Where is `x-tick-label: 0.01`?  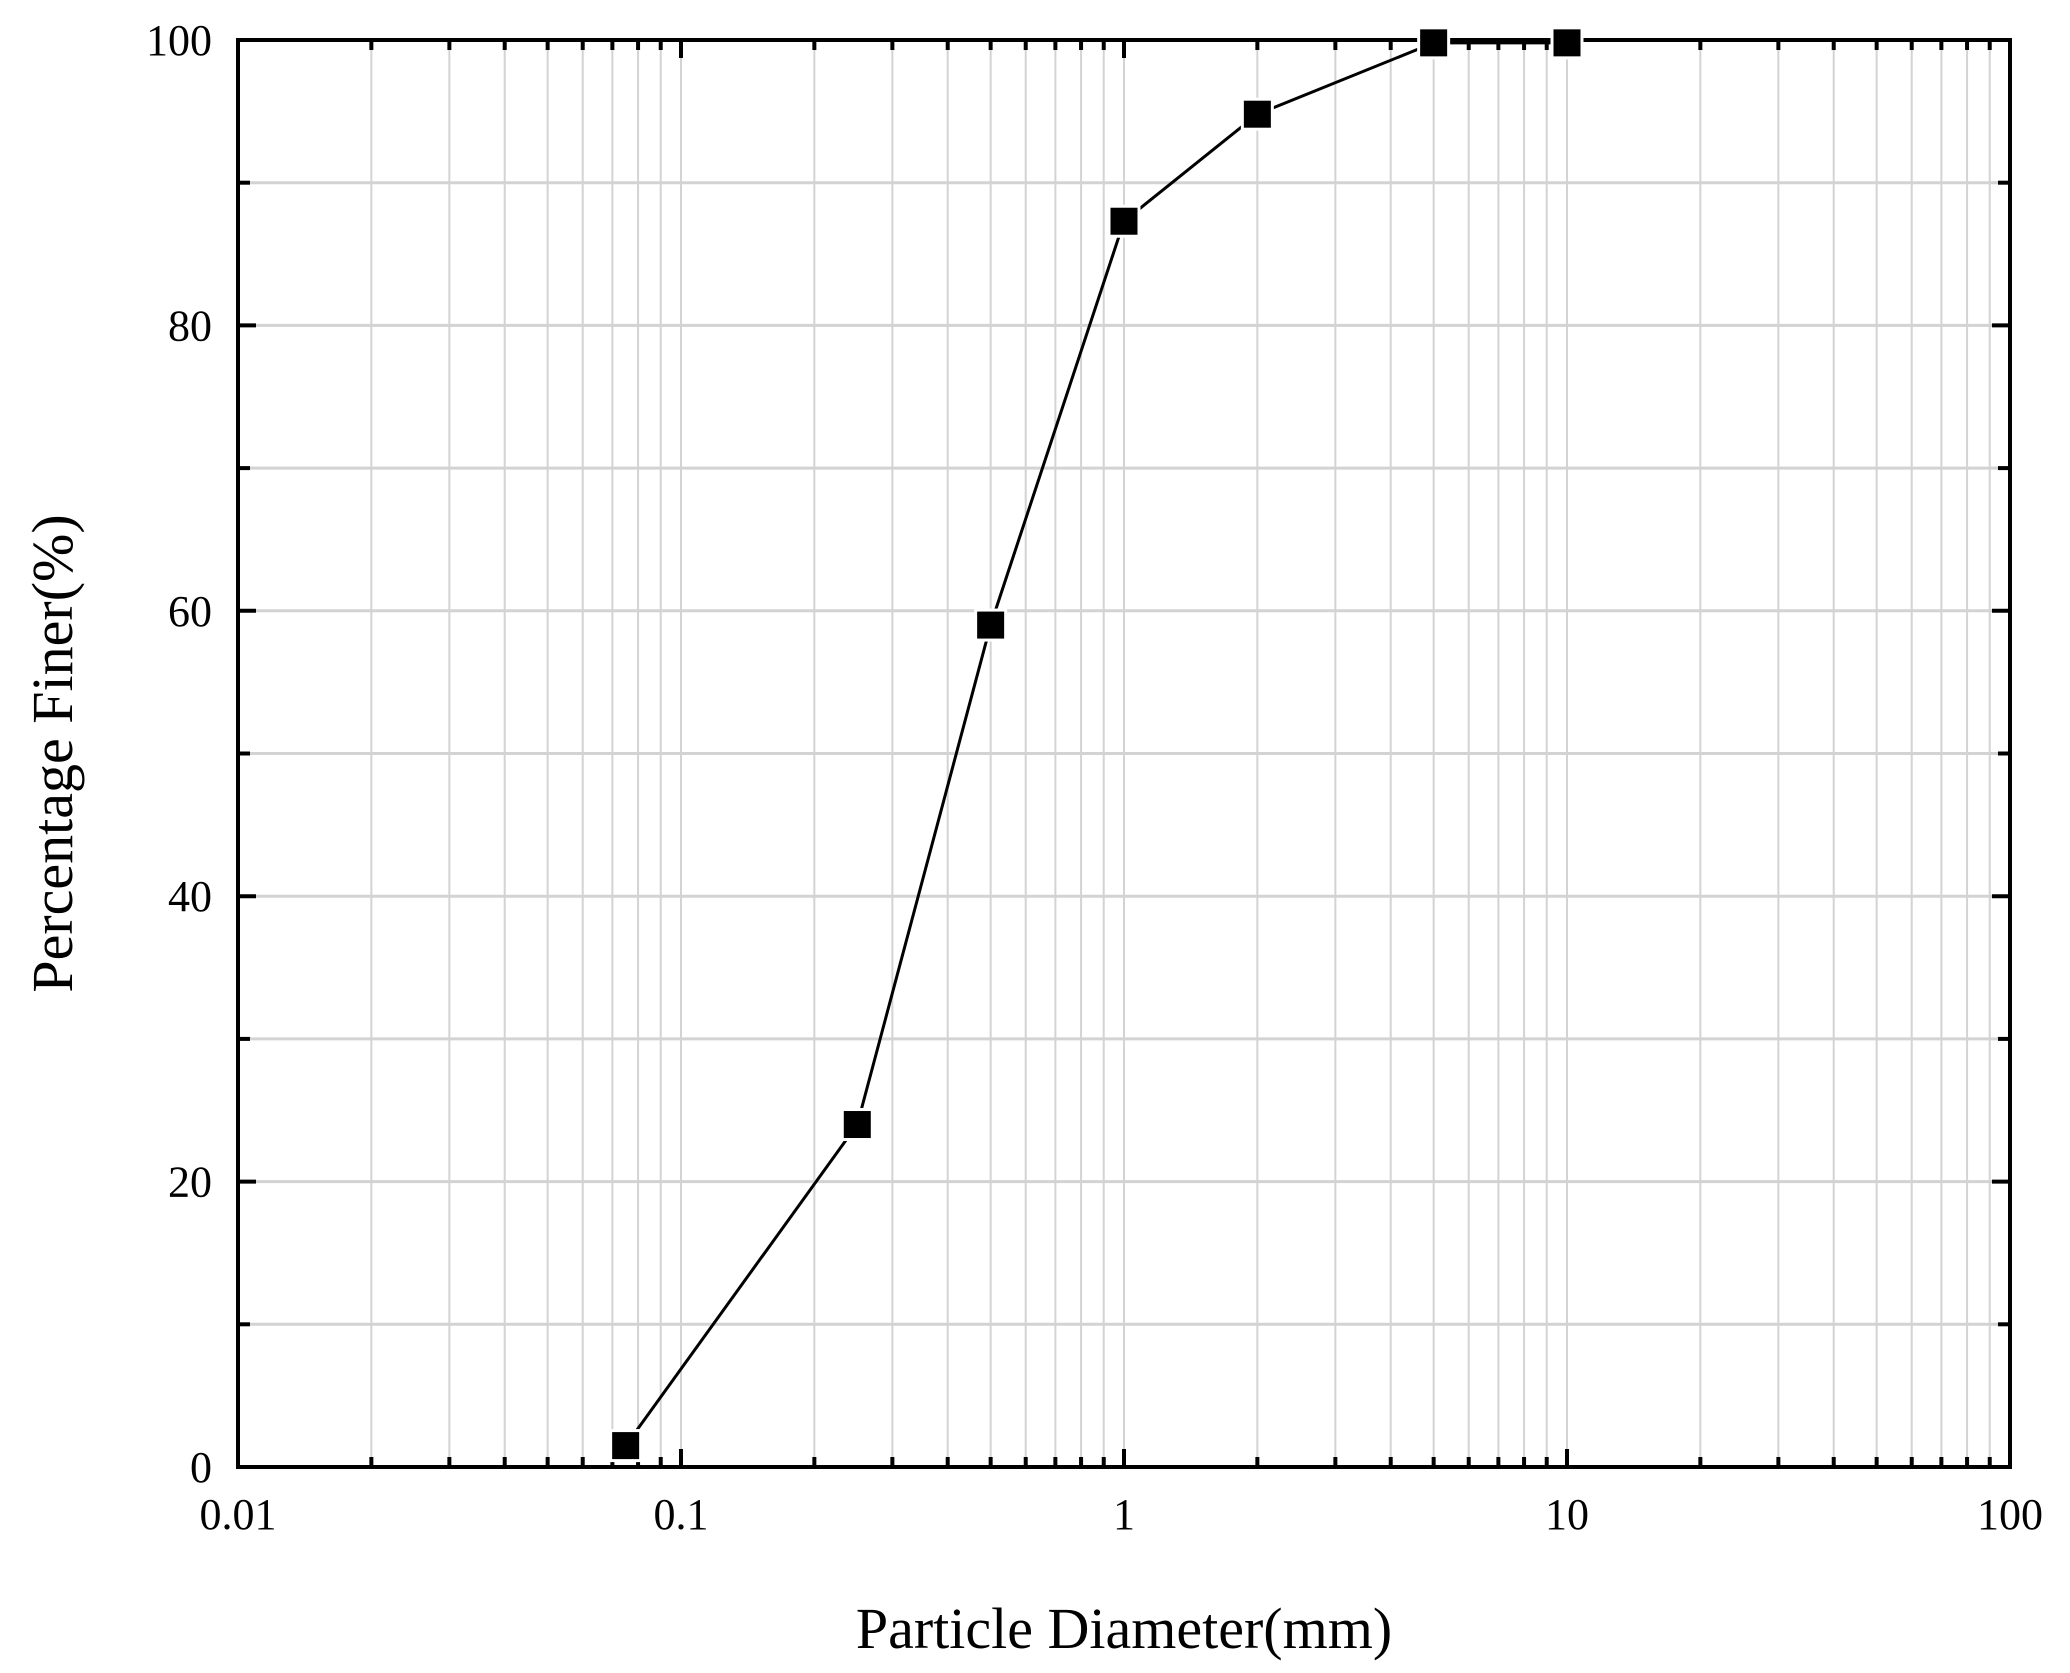
x-tick-label: 0.01 is located at coordinates (238, 1514).